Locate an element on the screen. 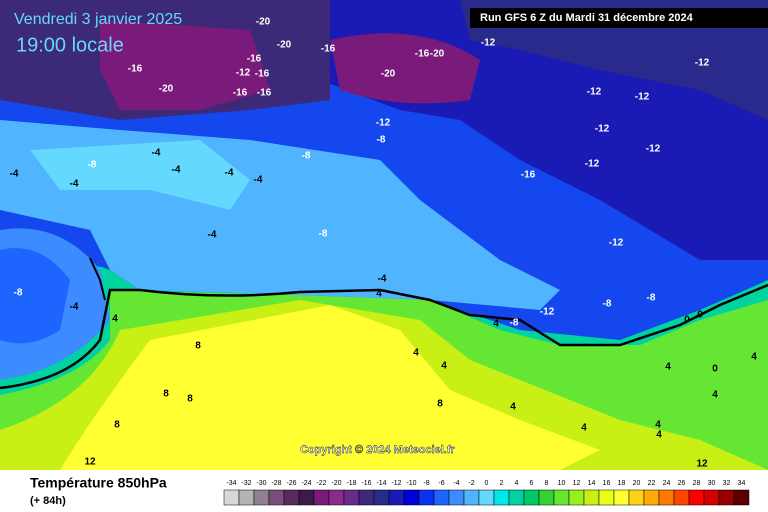  scale-label: -8 is located at coordinates (426, 483).